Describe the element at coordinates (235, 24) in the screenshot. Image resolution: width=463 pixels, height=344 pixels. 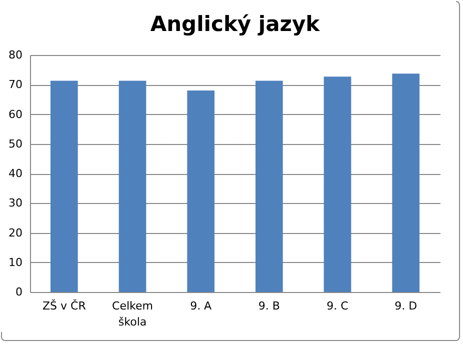
I see `chart-title: Anglický jazyk` at that location.